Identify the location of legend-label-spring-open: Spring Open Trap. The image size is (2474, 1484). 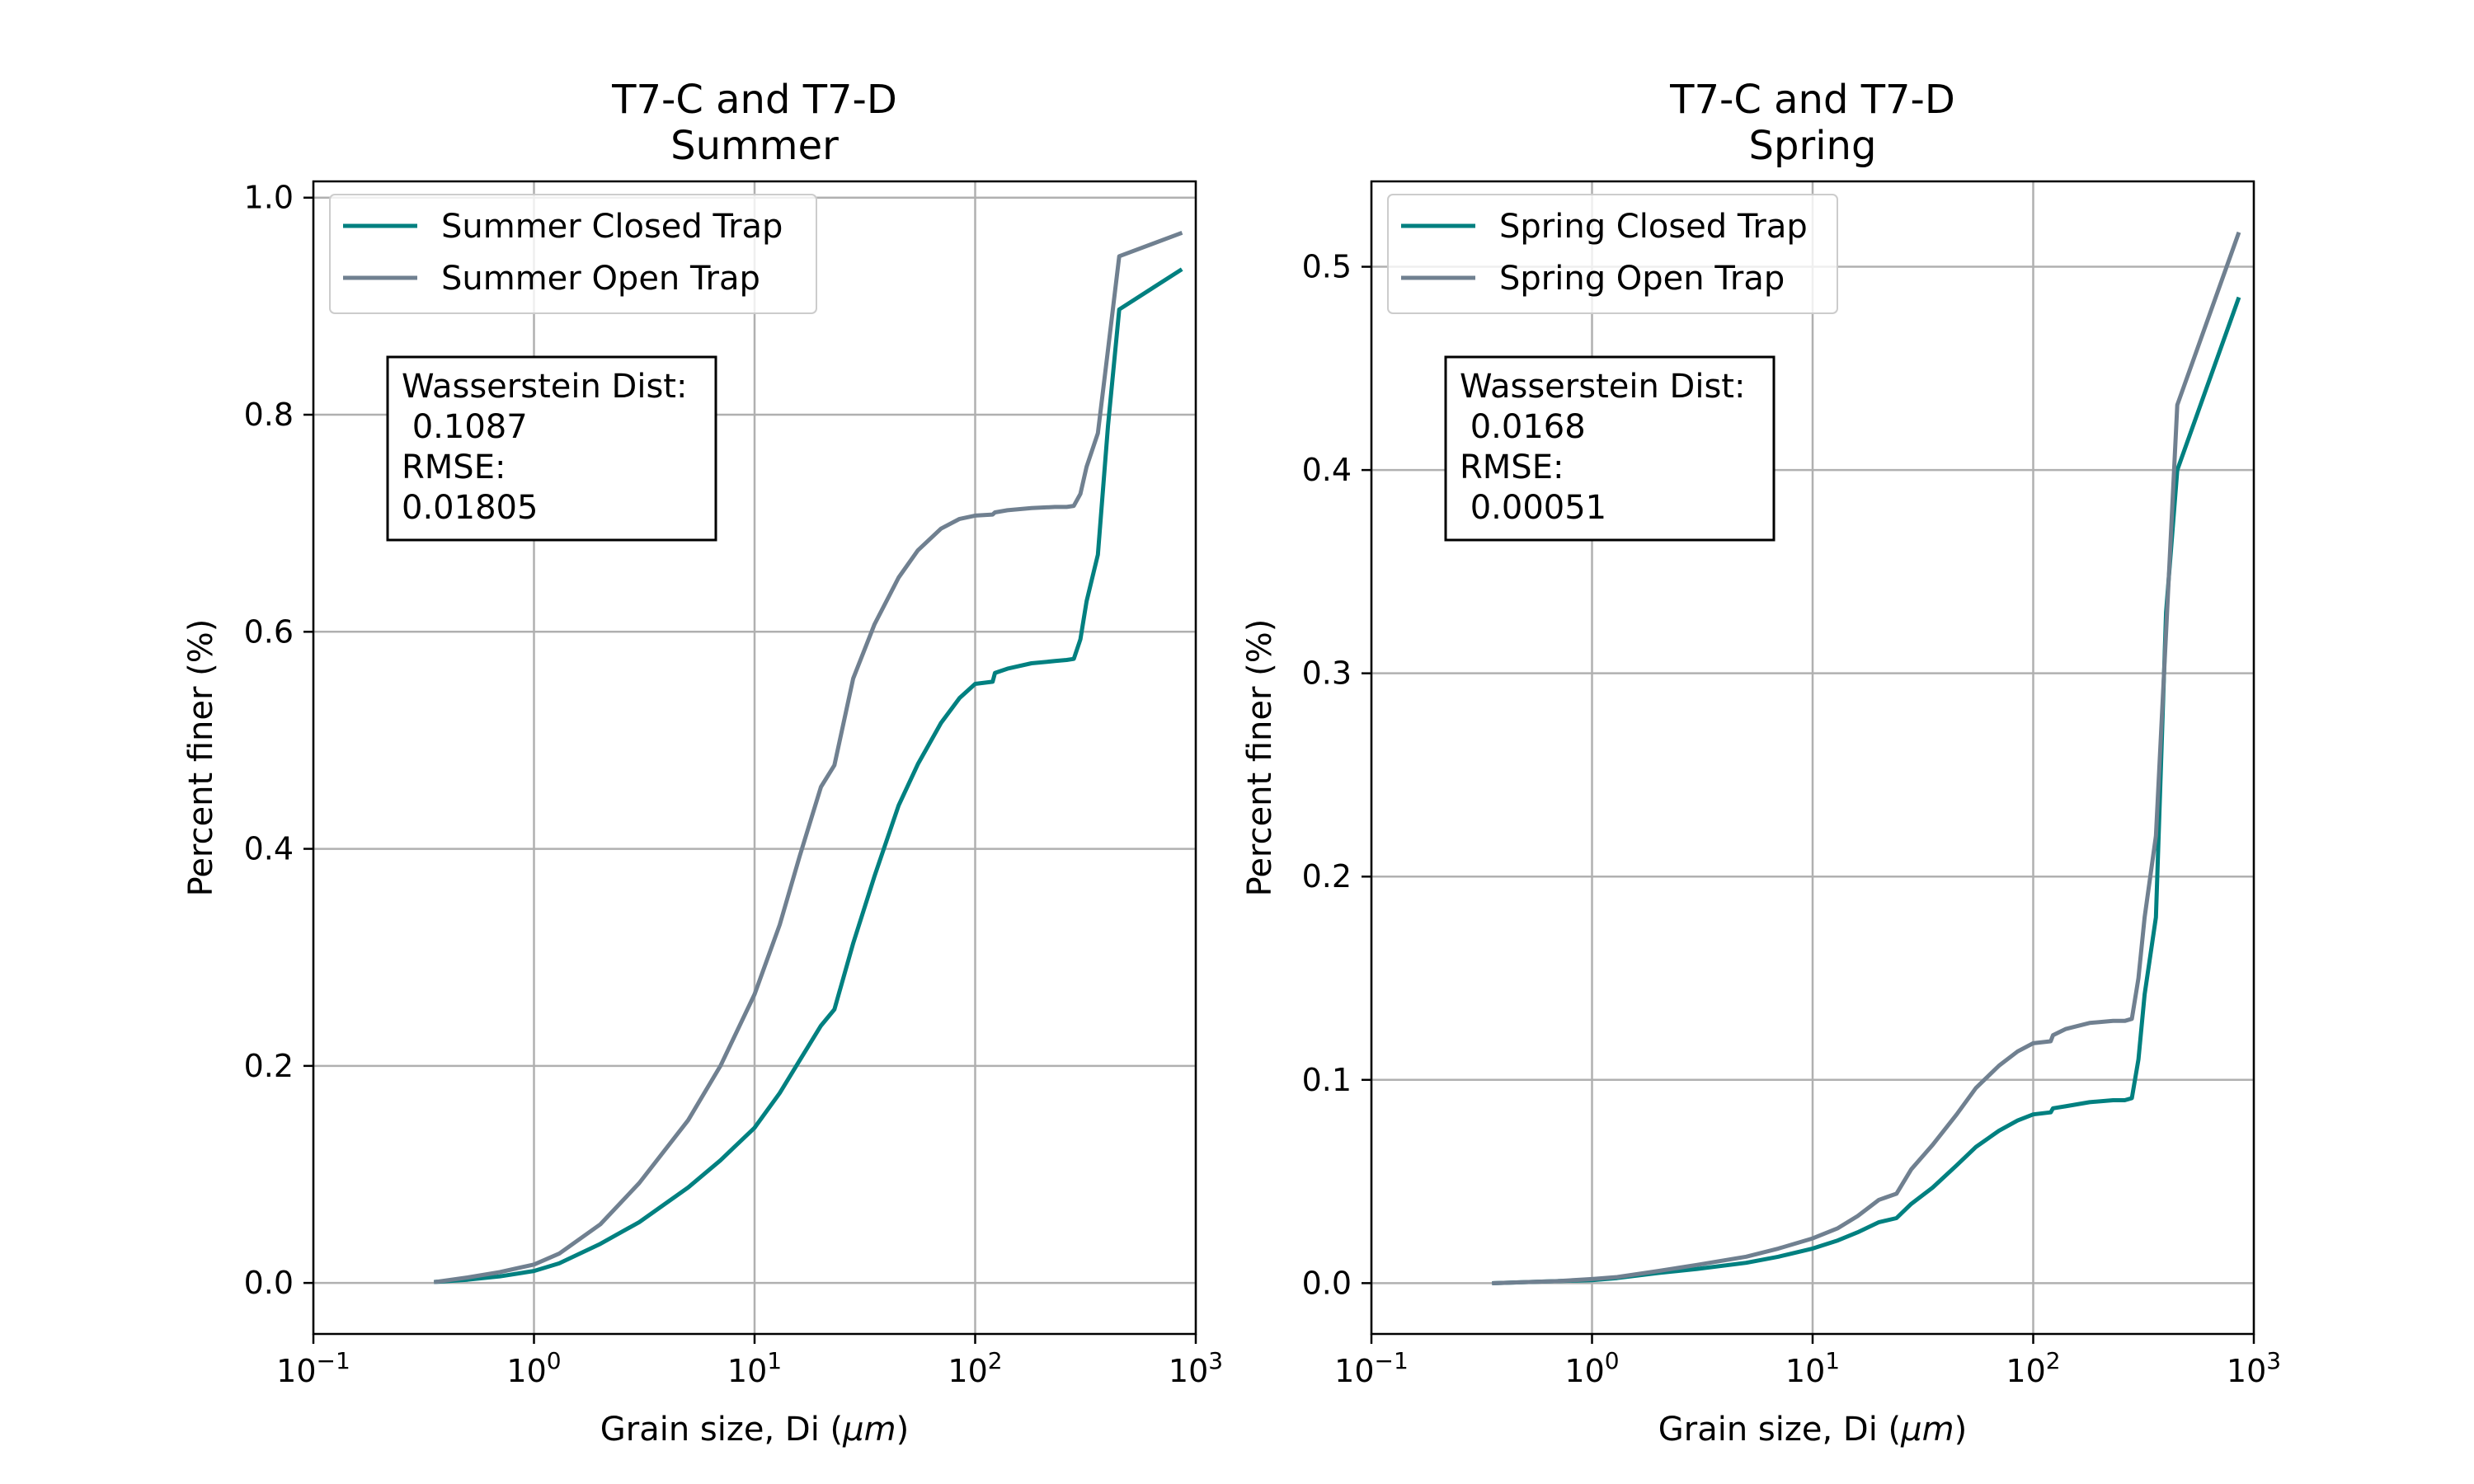
(1642, 279).